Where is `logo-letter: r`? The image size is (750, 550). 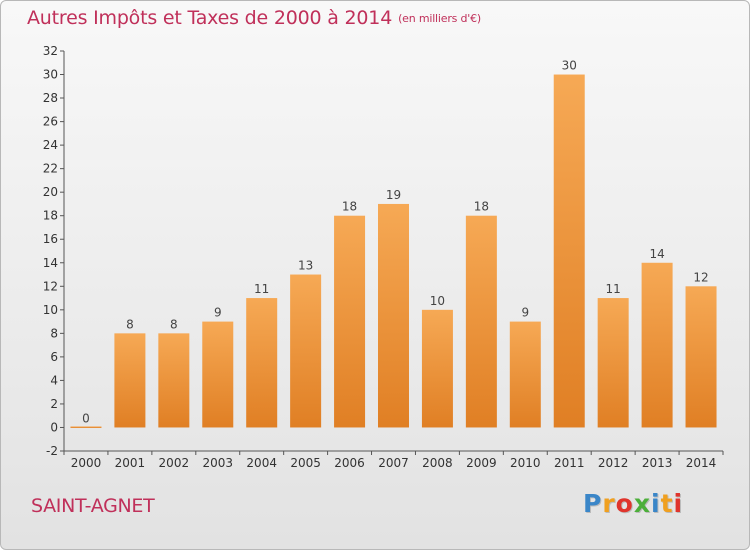 logo-letter: r is located at coordinates (609, 503).